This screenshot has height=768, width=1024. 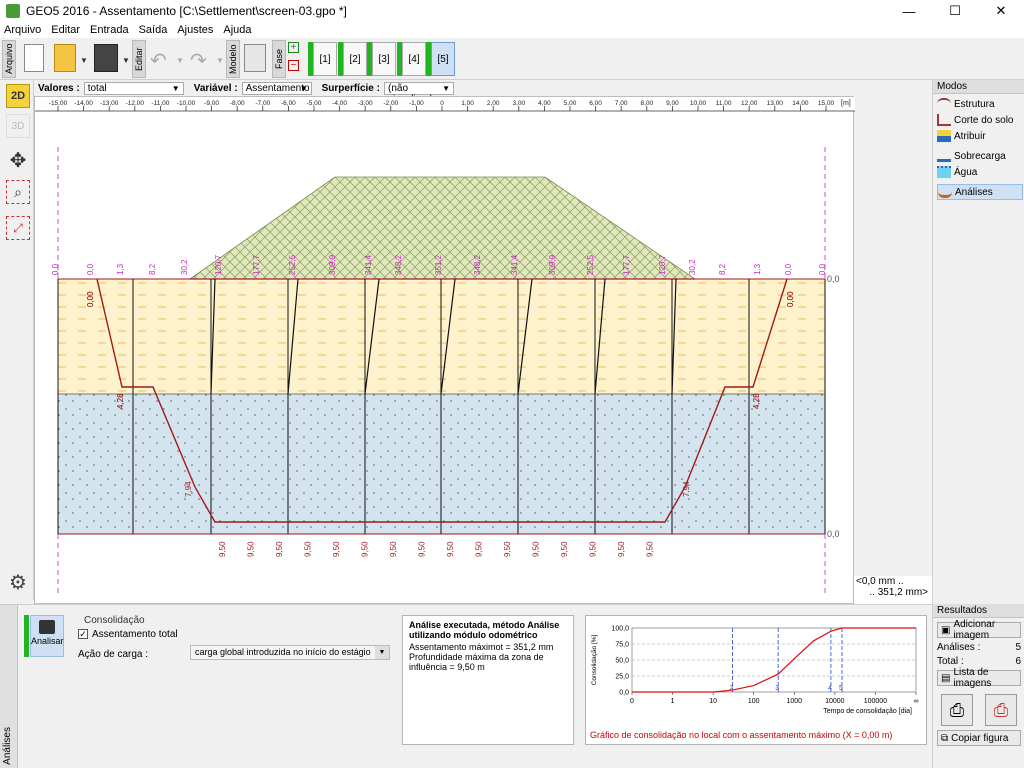 I want to click on open-folder-icon, so click(x=65, y=58).